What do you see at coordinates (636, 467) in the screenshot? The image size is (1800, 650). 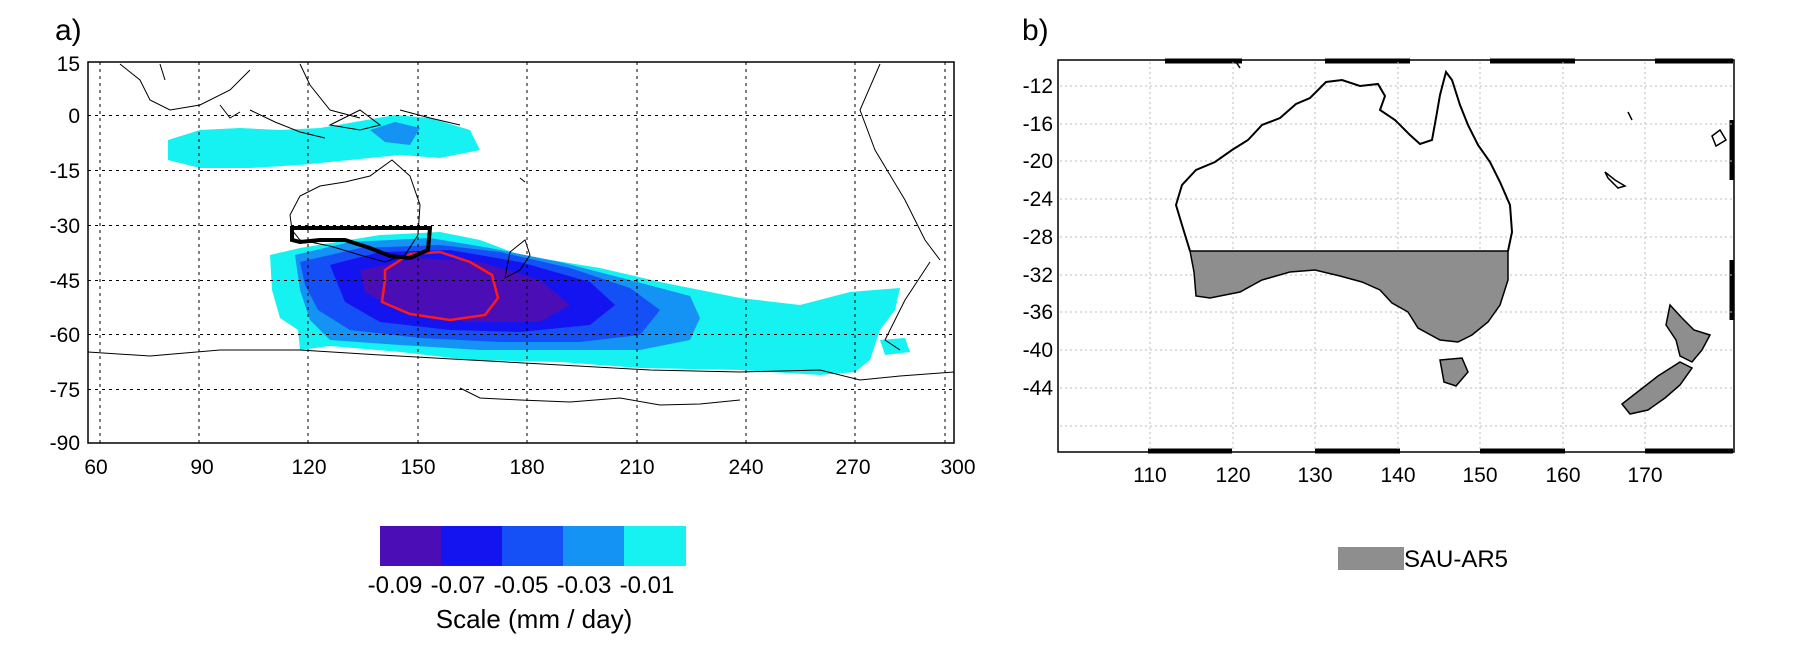 I see `x-tick: 210` at bounding box center [636, 467].